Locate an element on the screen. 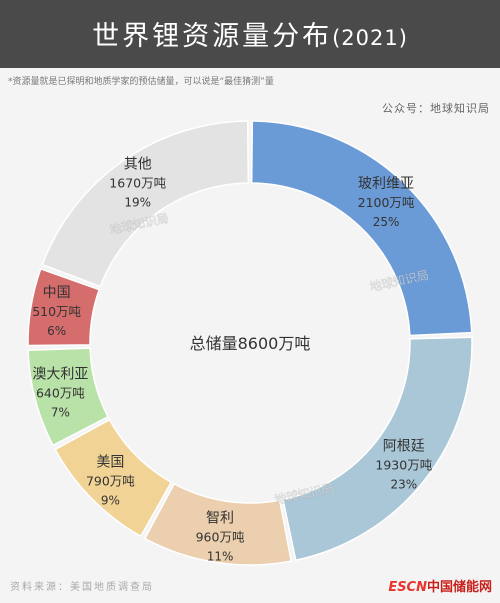 The width and height of the screenshot is (500, 603). chart-title-text: 世界锂资源量分布 is located at coordinates (212, 36).